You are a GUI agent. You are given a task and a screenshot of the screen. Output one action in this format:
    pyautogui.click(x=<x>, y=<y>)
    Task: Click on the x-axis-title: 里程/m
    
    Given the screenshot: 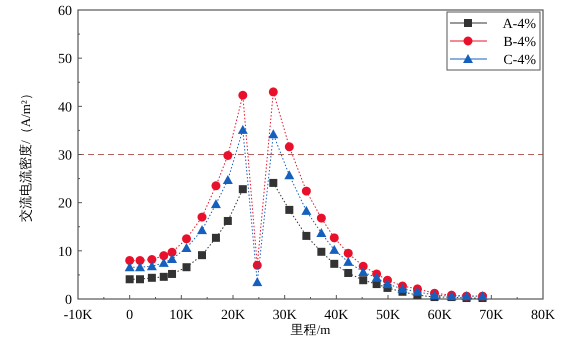 What is the action you would take?
    pyautogui.click(x=310, y=329)
    